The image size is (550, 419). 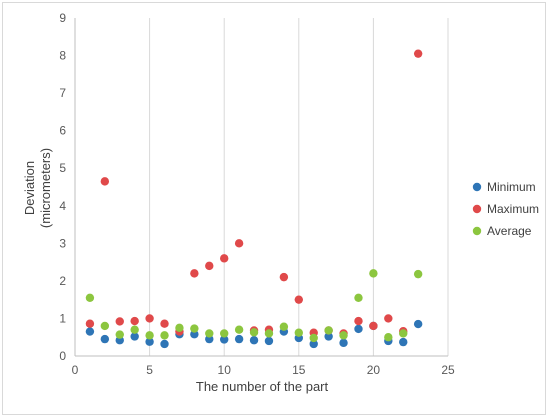 I want to click on x-tick-label: 15, so click(x=299, y=370).